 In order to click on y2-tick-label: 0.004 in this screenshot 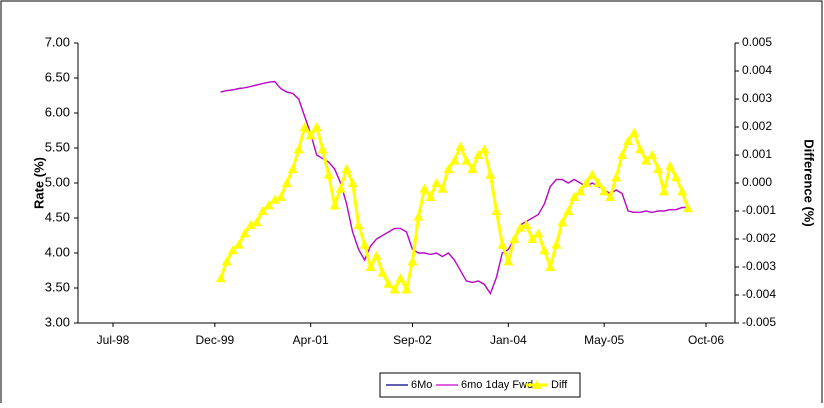, I will do `click(757, 70)`.